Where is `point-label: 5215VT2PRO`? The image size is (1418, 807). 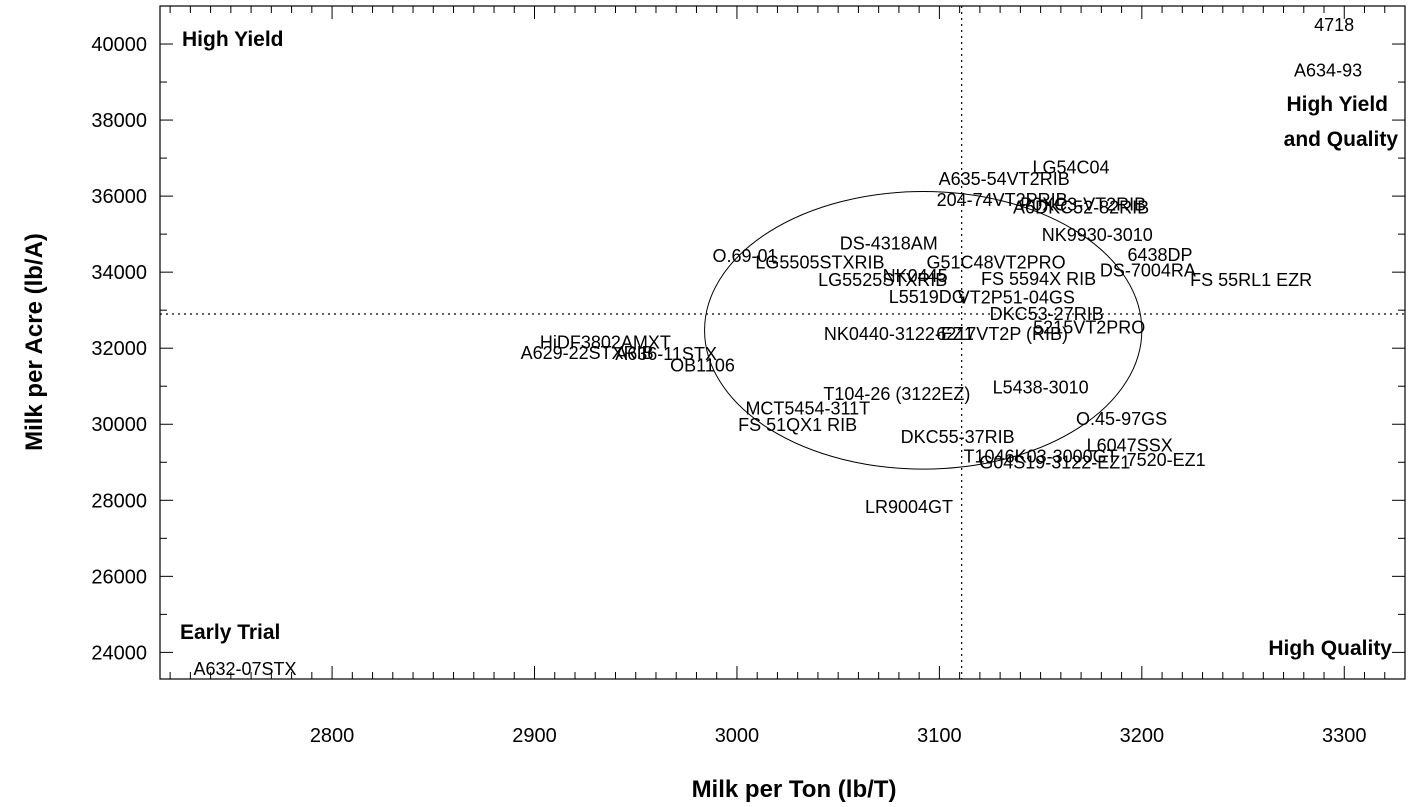 point-label: 5215VT2PRO is located at coordinates (1089, 328).